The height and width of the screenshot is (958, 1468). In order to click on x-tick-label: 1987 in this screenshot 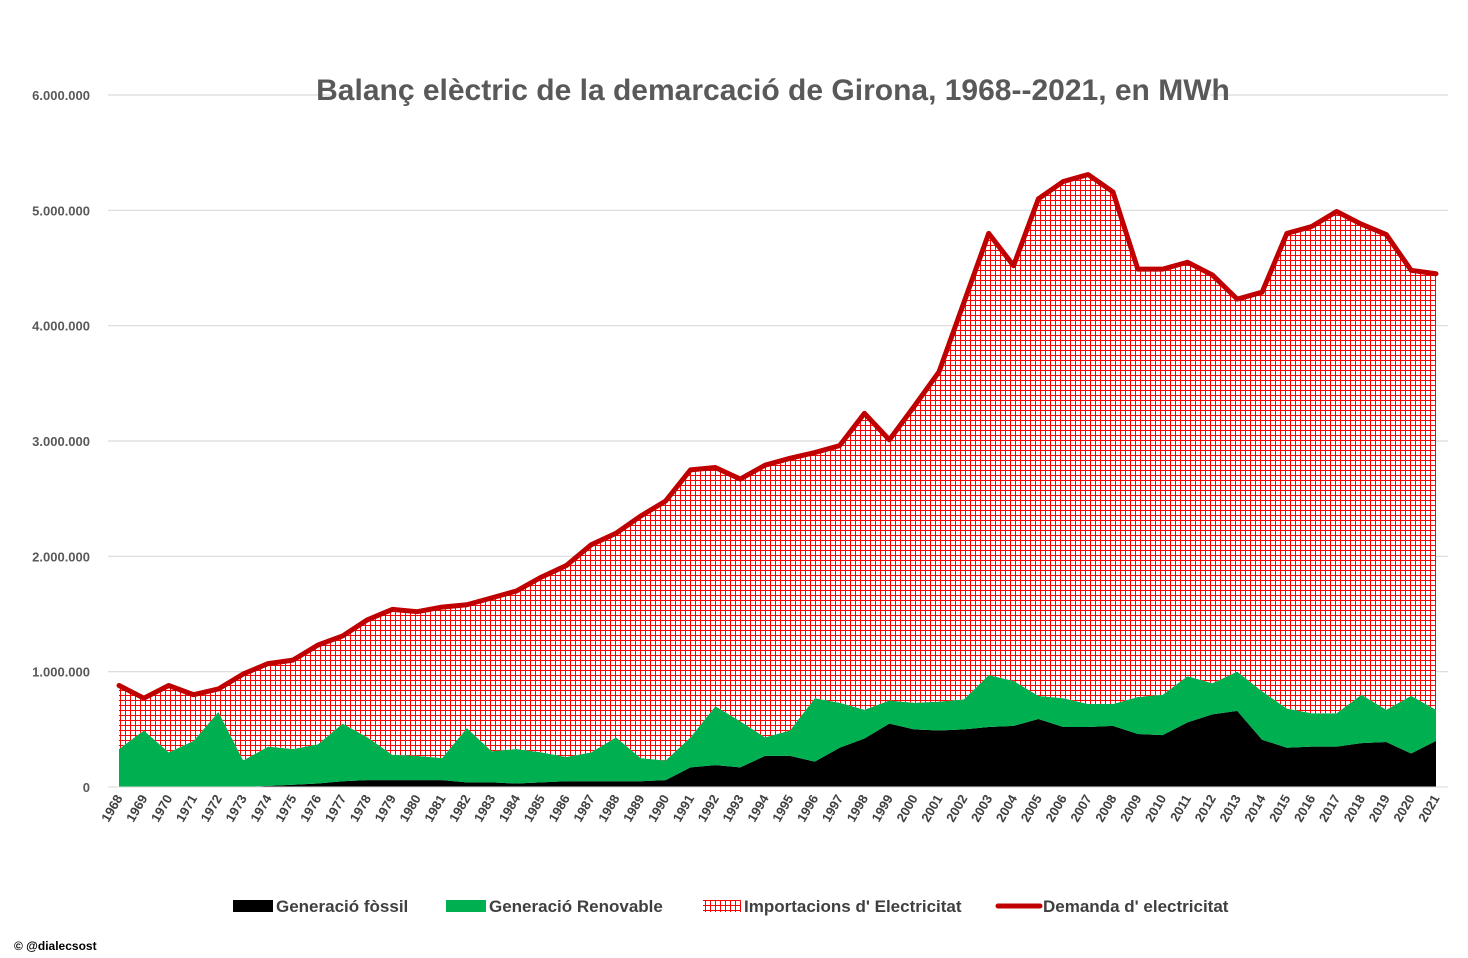, I will do `click(583, 808)`.